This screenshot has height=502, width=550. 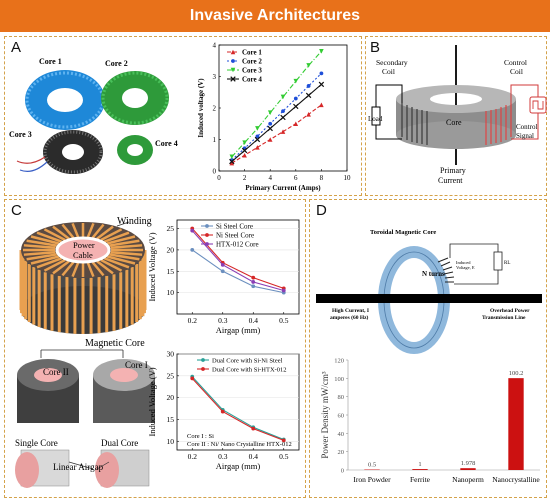 I want to click on core3-photo, so click(x=59, y=152).